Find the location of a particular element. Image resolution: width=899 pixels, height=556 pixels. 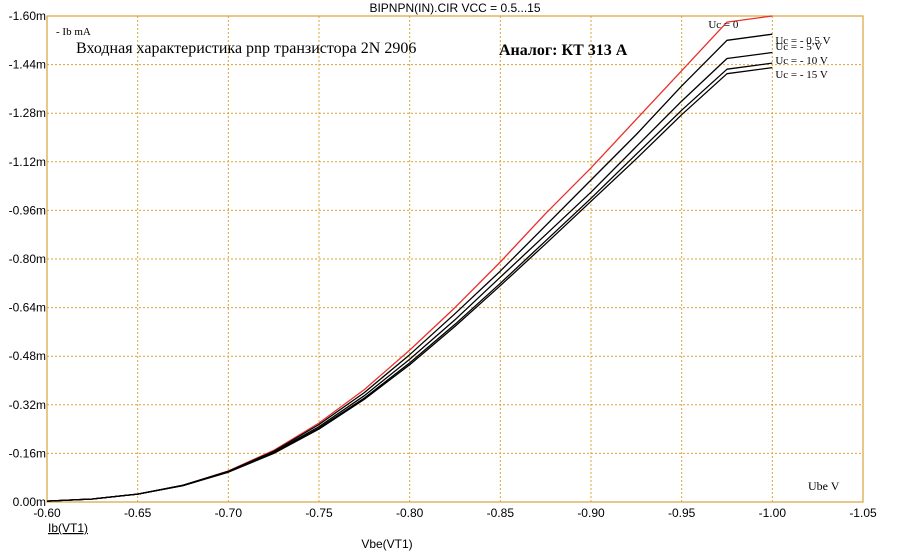

x-tick-label: -0.65 is located at coordinates (138, 513).